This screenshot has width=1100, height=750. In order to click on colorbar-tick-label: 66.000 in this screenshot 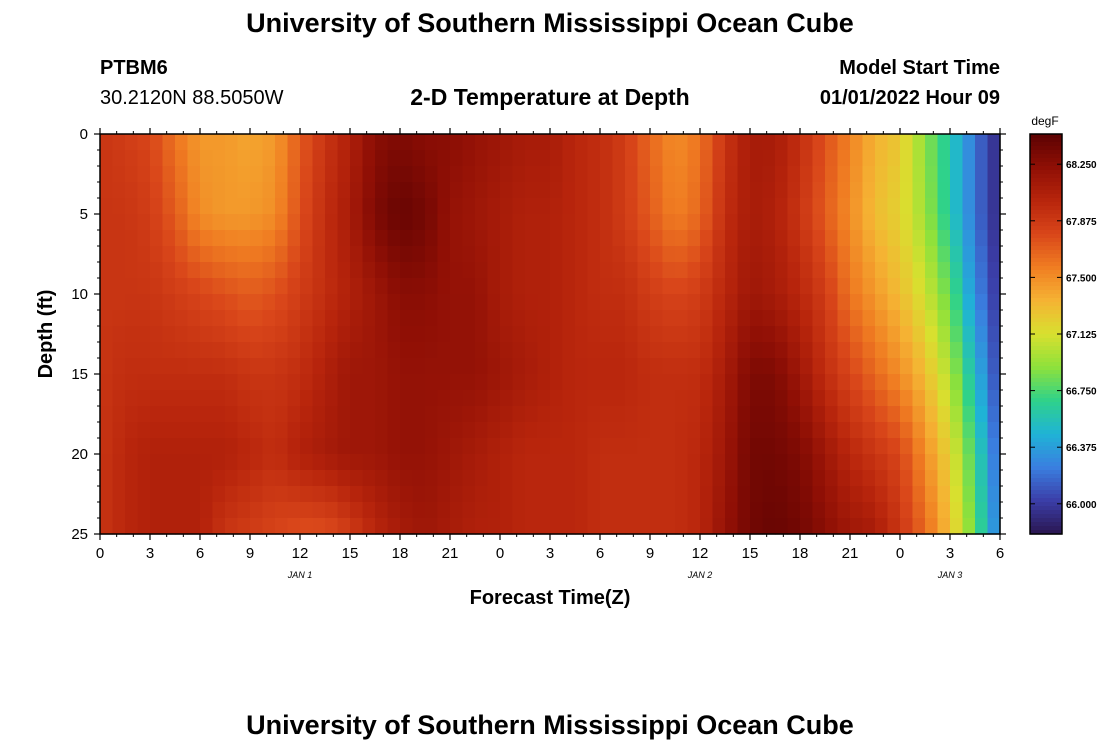, I will do `click(1081, 505)`.